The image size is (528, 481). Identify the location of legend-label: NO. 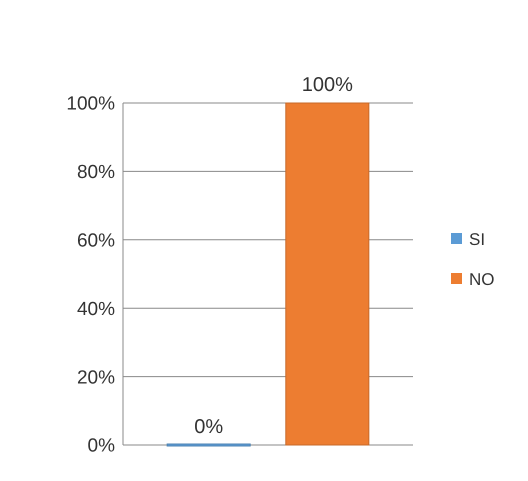
(481, 279).